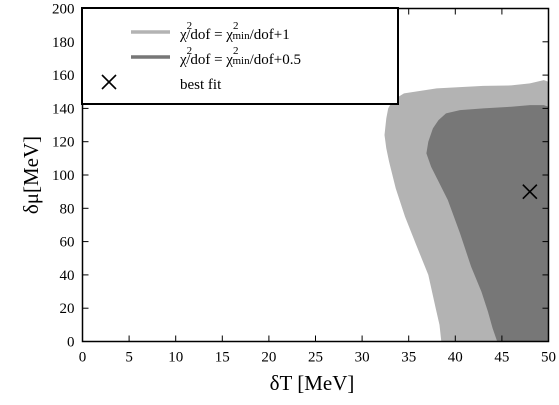 The height and width of the screenshot is (405, 559). What do you see at coordinates (83, 358) in the screenshot?
I see `x-tick-label: 0` at bounding box center [83, 358].